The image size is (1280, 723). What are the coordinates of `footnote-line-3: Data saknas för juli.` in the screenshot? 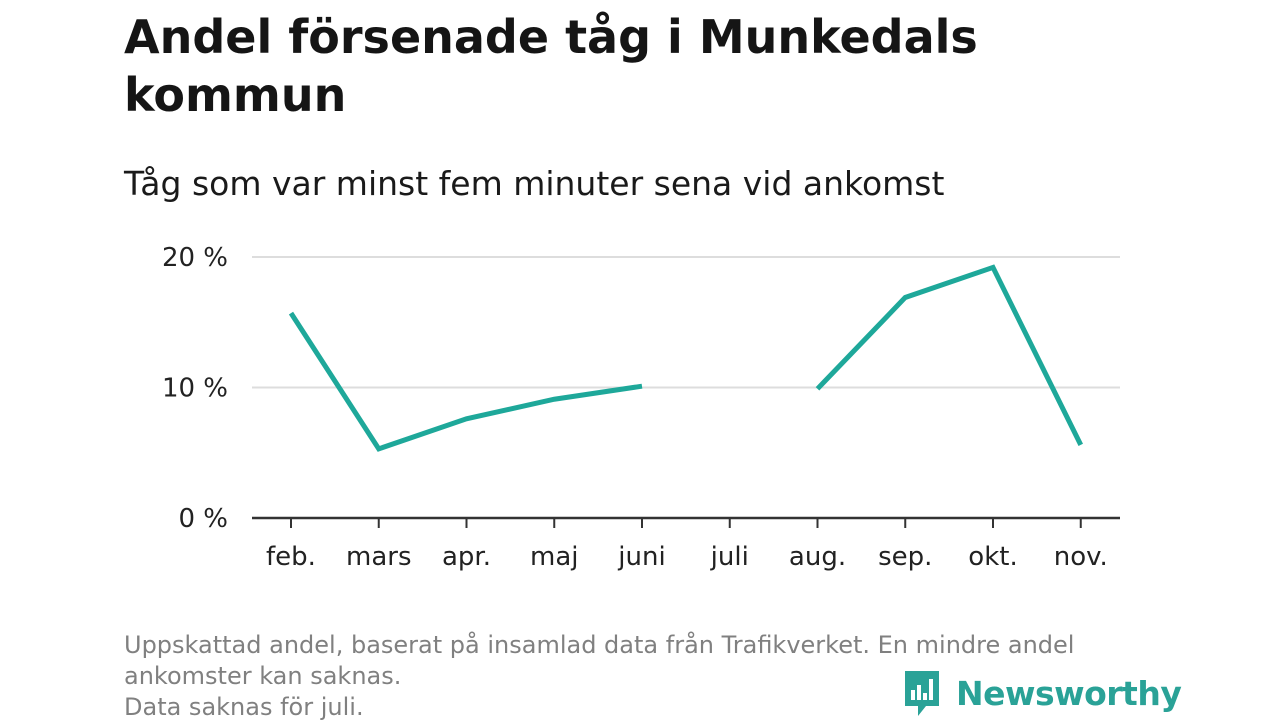 It's located at (244, 707).